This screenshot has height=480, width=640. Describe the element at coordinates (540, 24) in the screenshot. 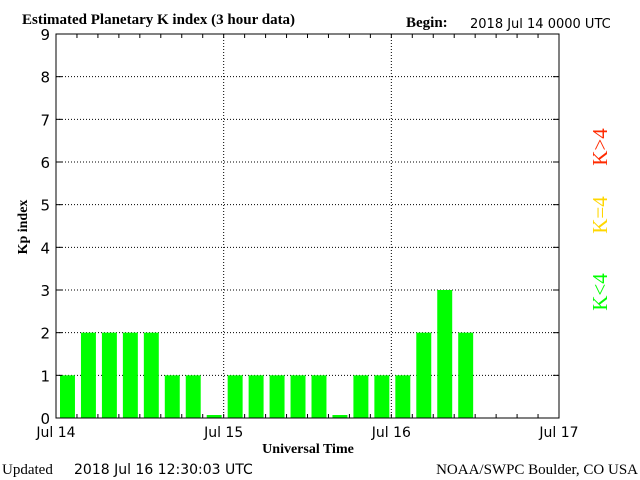

I see `begin-value: 2018 Jul 14 0000 UTC` at that location.